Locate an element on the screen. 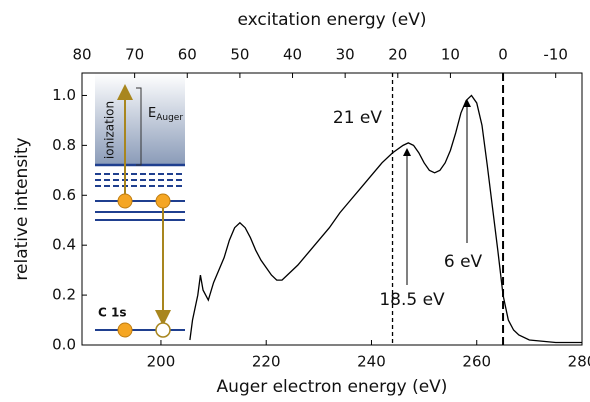  annotation: 6 eV is located at coordinates (463, 262).